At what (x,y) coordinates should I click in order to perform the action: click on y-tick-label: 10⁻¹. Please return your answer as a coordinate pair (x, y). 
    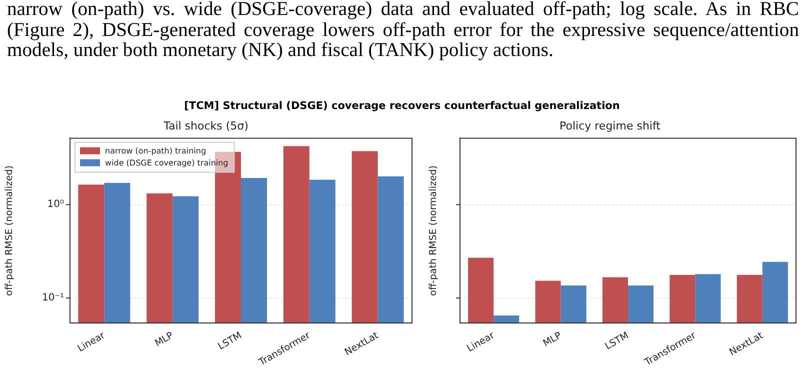
    Looking at the image, I should click on (53, 298).